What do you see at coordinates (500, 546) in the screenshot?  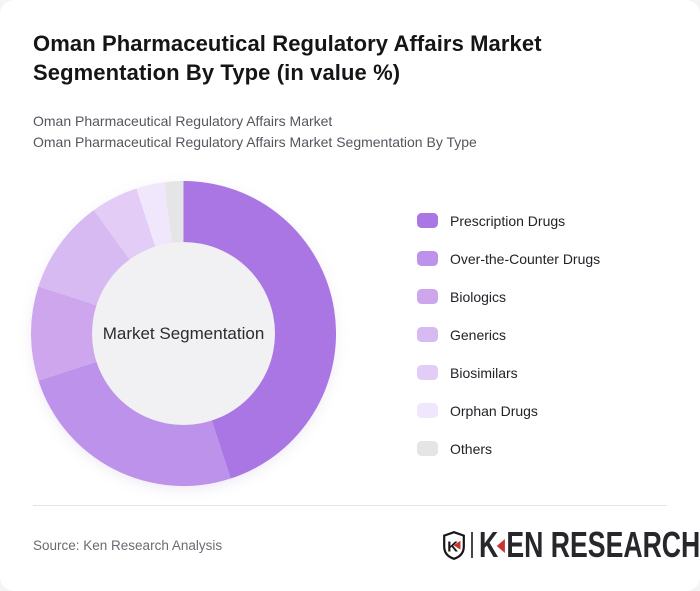 I see `brand-triangle-icon` at bounding box center [500, 546].